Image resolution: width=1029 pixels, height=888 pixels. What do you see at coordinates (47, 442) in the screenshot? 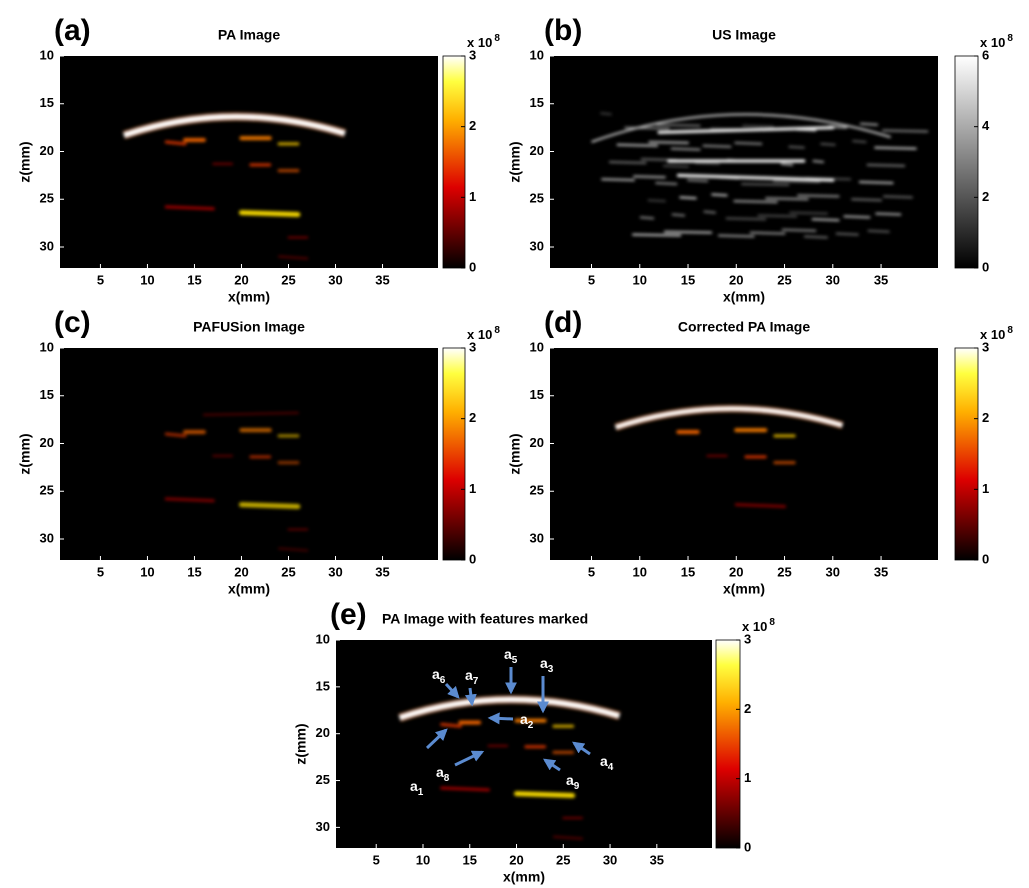
I see `z-tick-label: 20` at bounding box center [47, 442].